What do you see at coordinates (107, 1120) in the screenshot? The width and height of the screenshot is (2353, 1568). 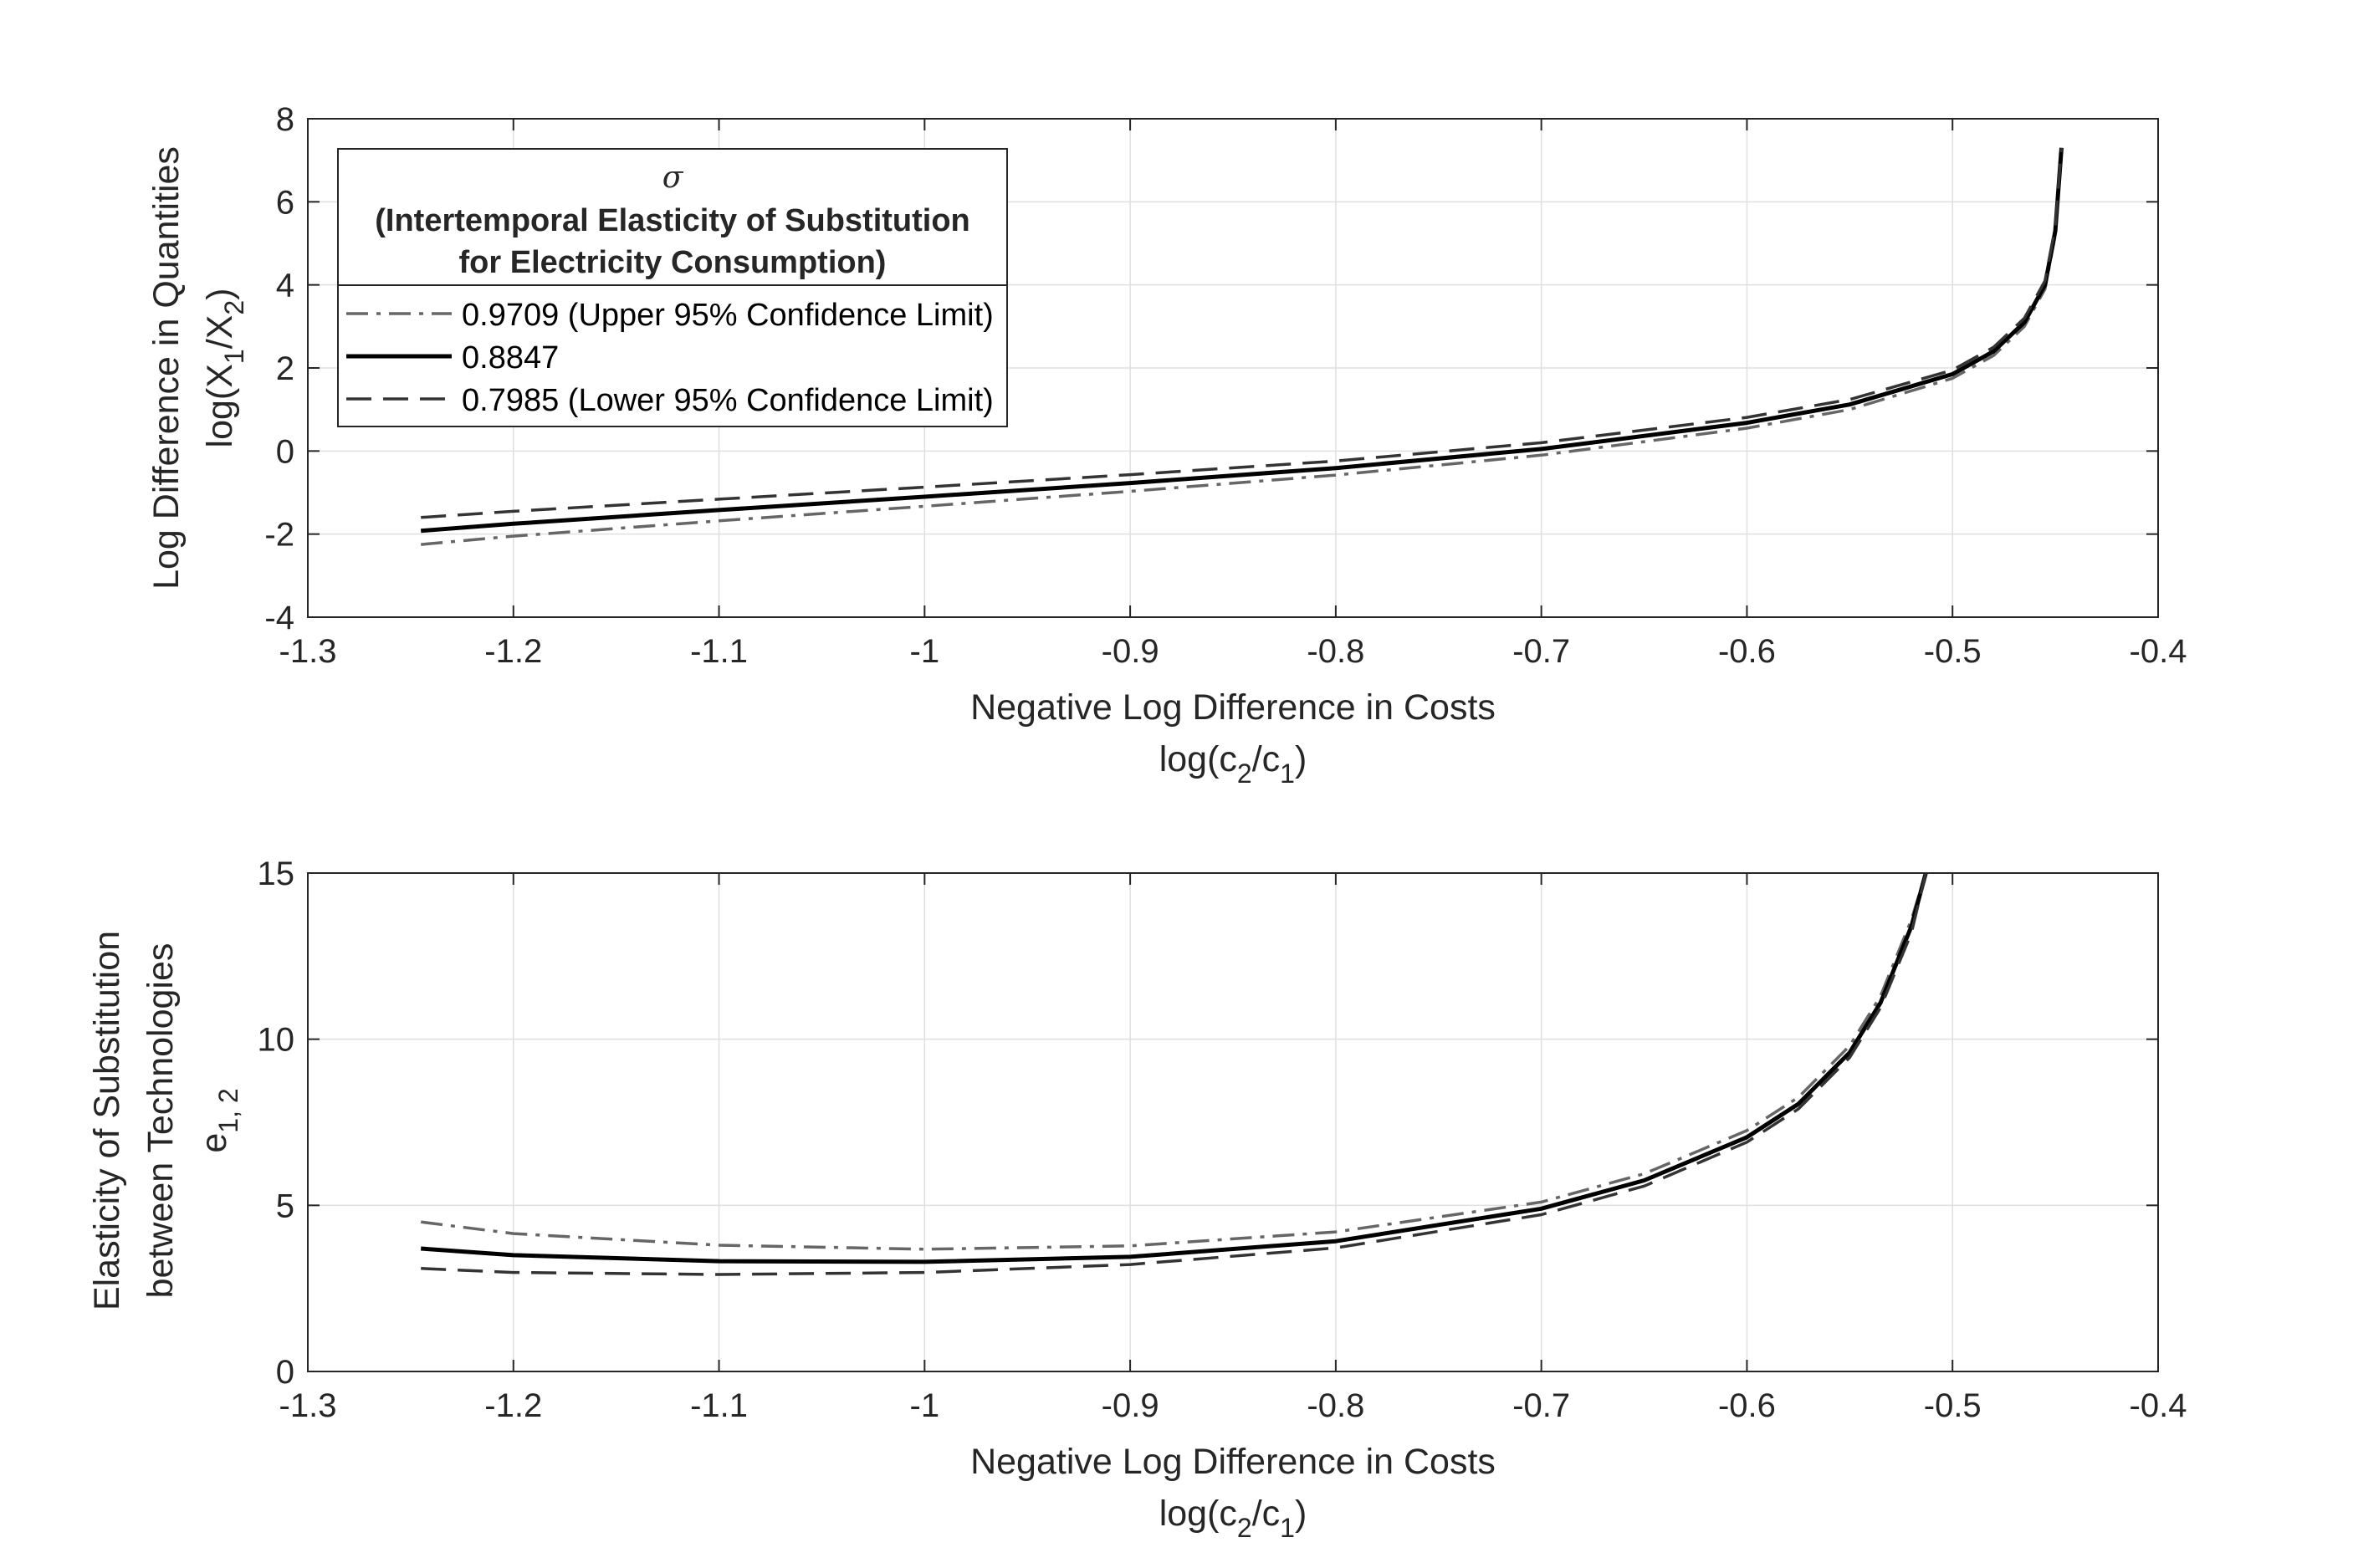 I see `bottom-y-axis-label: Elasticity of Substitution` at bounding box center [107, 1120].